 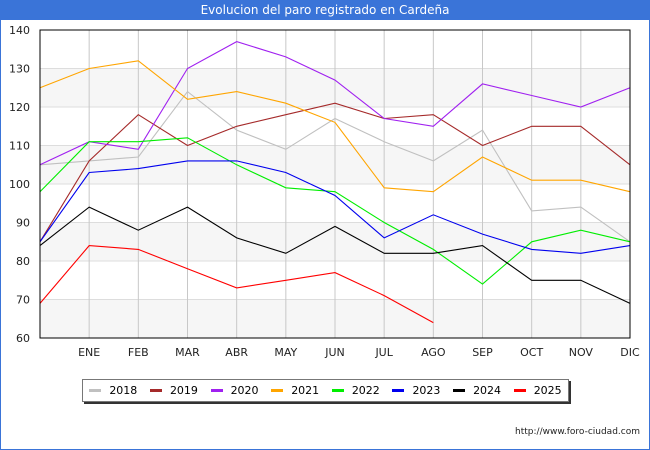 I want to click on x-axis-ticks: ENE FEB MAR ABR MAY JUN JUL AGO SEP OCT NOV DIC, so click(x=359, y=352).